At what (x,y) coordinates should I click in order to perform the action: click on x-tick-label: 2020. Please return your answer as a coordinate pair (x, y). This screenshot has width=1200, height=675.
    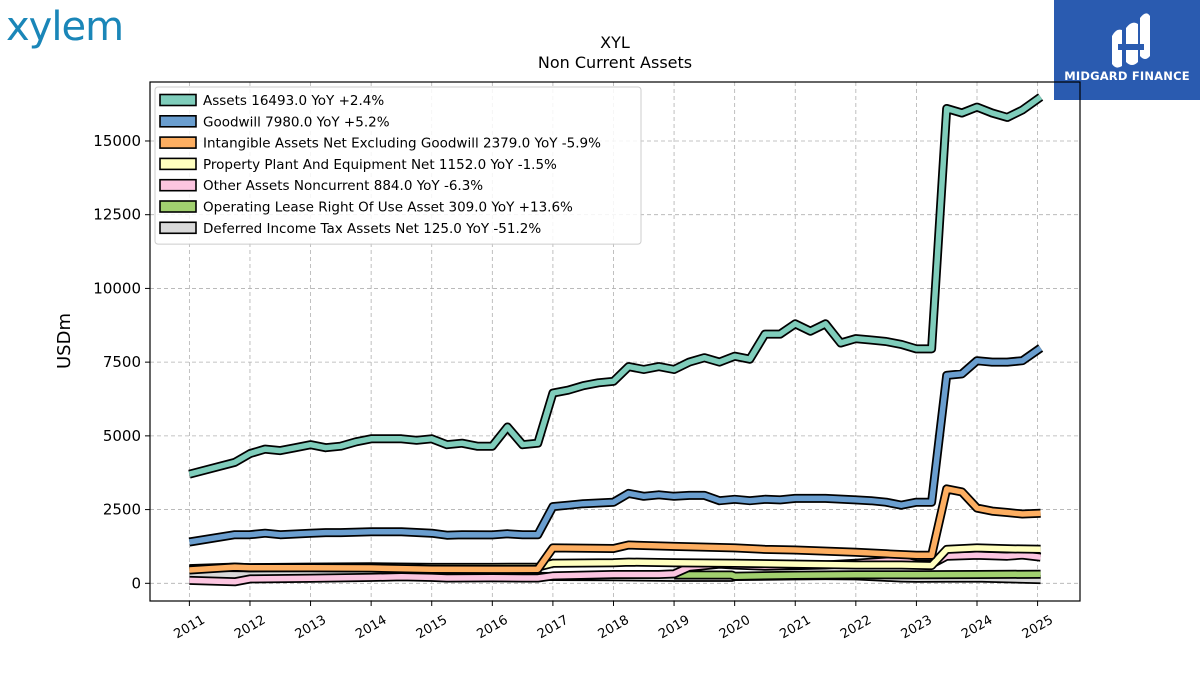
    Looking at the image, I should click on (735, 628).